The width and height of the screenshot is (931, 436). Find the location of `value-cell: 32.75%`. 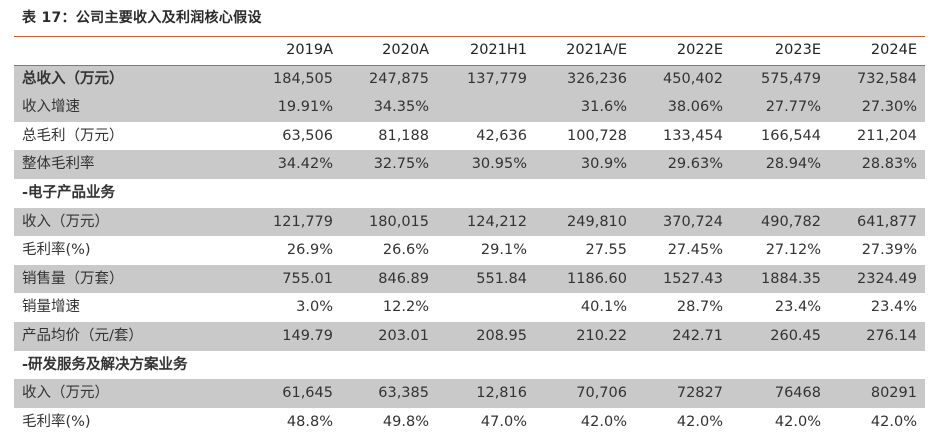

value-cell: 32.75% is located at coordinates (389, 164).